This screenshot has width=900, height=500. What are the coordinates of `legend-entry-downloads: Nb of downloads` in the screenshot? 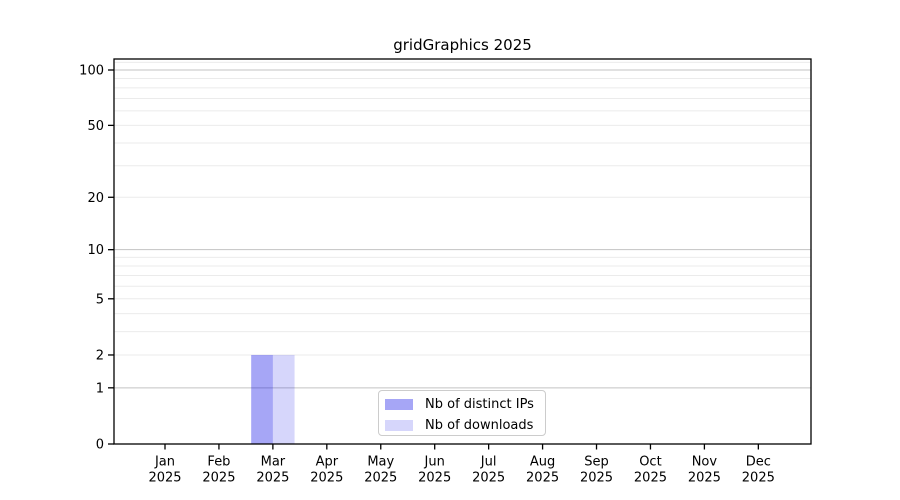 It's located at (465, 425).